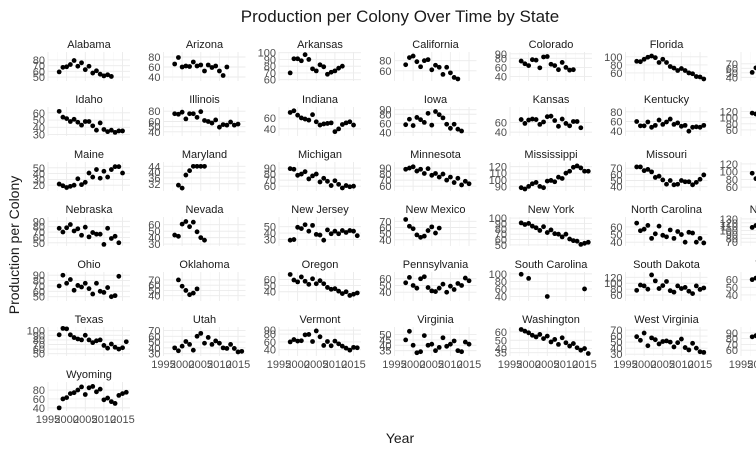 Image resolution: width=756 pixels, height=454 pixels. What do you see at coordinates (498, 168) in the screenshot?
I see `y-tick-label: 120` at bounding box center [498, 168].